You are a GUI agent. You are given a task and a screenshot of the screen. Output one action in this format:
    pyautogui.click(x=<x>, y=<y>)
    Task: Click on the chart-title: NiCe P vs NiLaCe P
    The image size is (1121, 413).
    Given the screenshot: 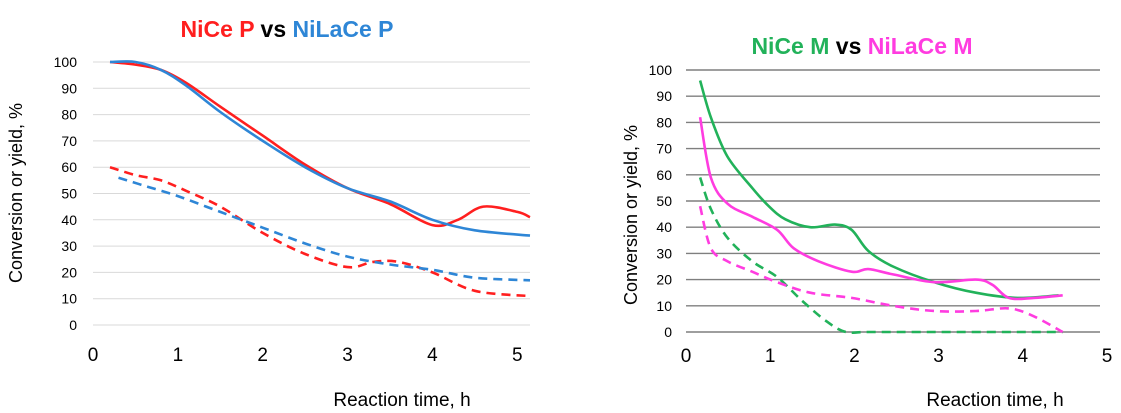 What is the action you would take?
    pyautogui.click(x=286, y=29)
    